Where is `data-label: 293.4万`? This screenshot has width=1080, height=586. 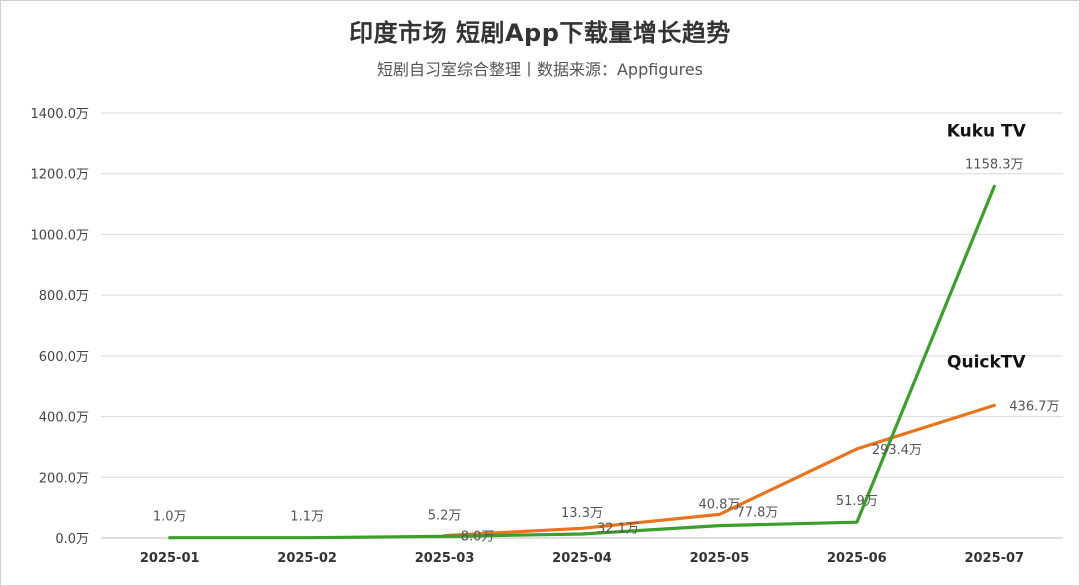
data-label: 293.4万 is located at coordinates (897, 450).